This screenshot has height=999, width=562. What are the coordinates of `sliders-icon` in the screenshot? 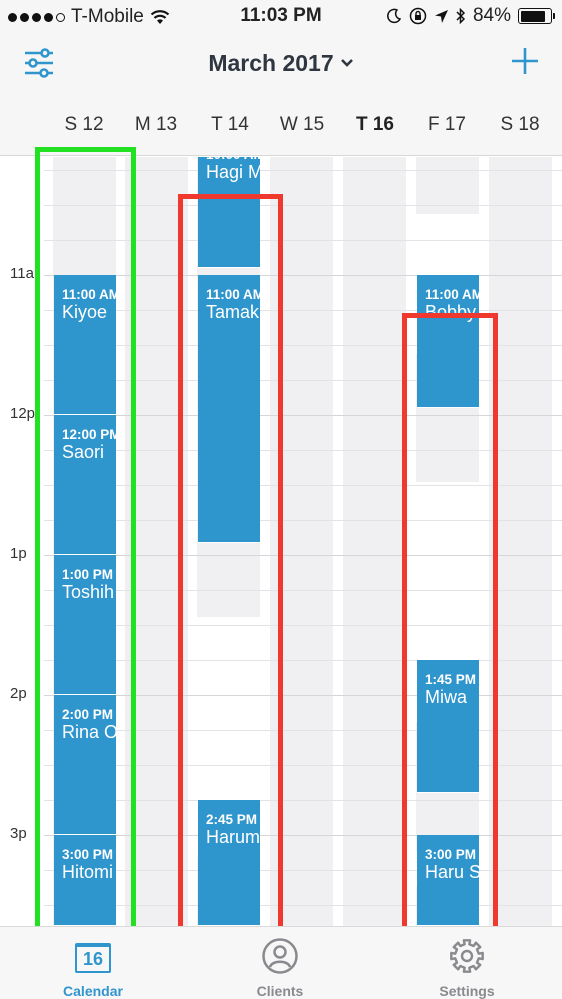 It's located at (39, 63).